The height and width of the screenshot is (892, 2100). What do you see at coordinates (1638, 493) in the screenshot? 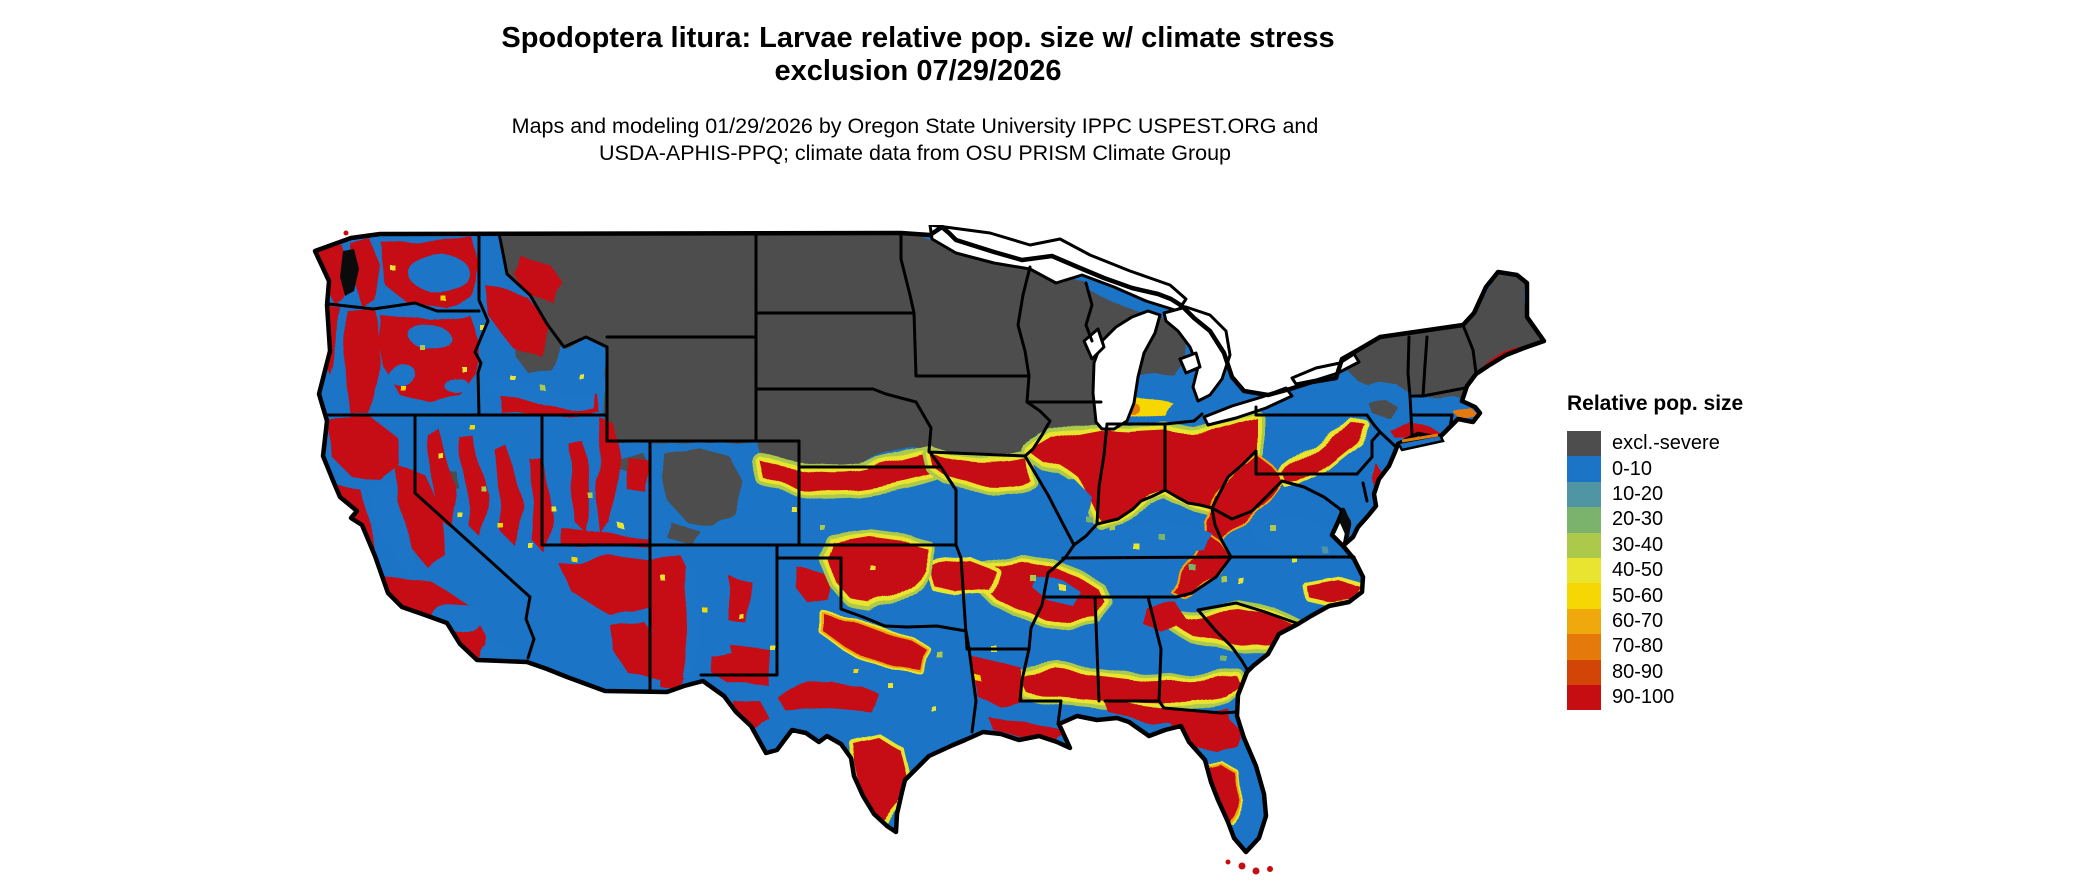
I see `legend-label: 10-20` at bounding box center [1638, 493].